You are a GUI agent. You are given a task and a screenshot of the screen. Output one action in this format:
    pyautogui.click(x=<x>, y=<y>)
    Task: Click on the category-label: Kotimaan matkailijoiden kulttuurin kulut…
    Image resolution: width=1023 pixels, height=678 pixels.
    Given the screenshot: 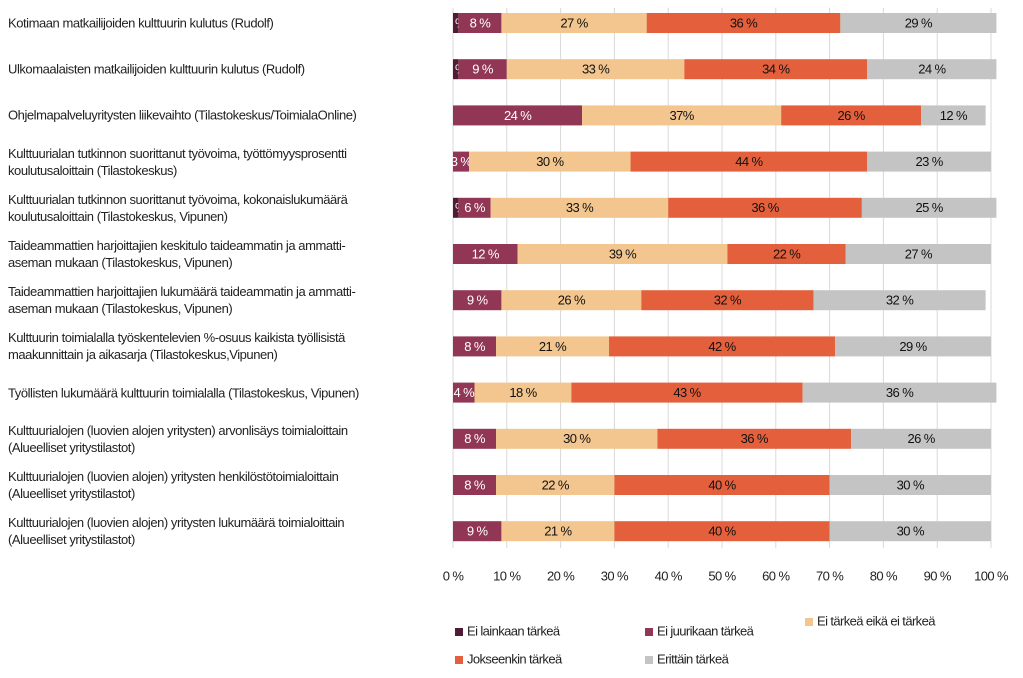 What is the action you would take?
    pyautogui.click(x=141, y=23)
    